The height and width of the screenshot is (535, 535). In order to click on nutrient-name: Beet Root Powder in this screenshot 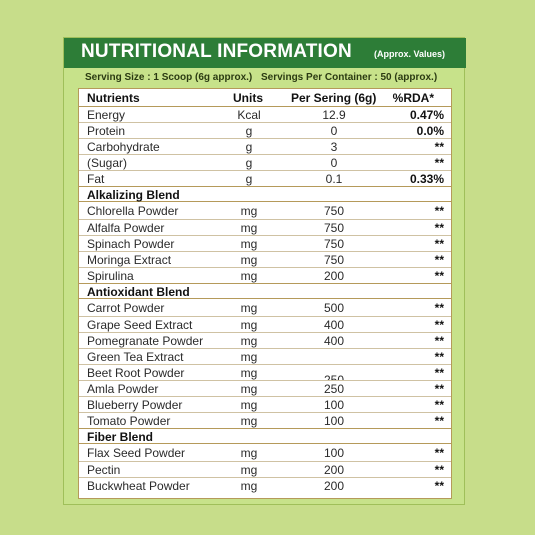, I will do `click(136, 373)`.